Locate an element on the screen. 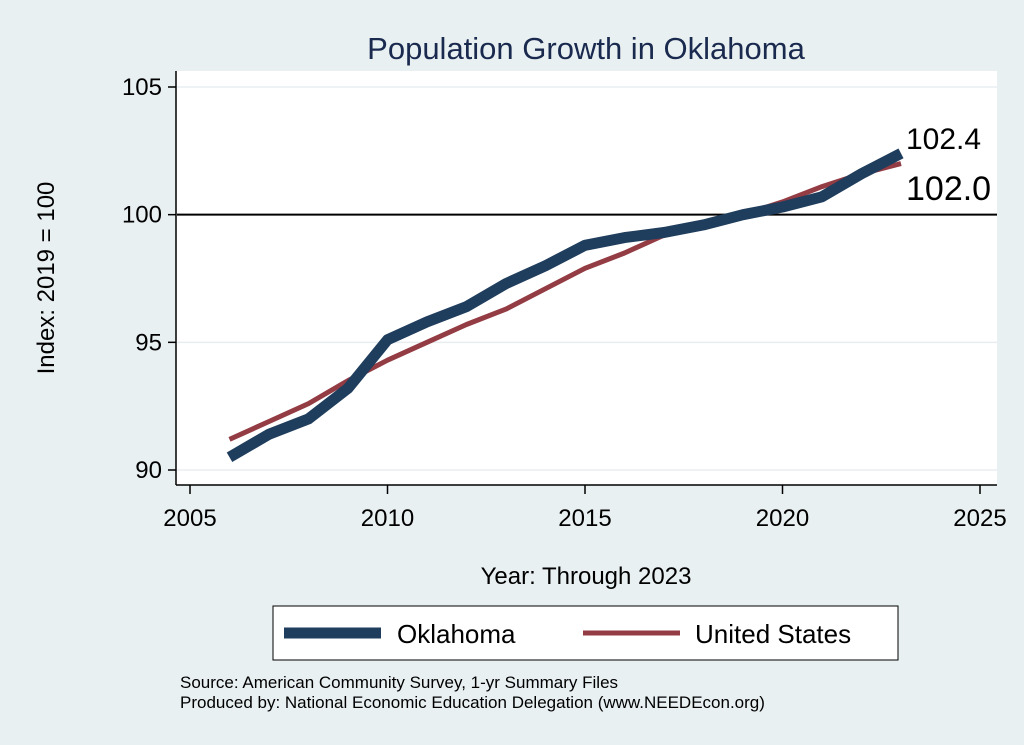 This screenshot has height=745, width=1024. y-axis-ticks: 90 95 100 105 is located at coordinates (149, 279).